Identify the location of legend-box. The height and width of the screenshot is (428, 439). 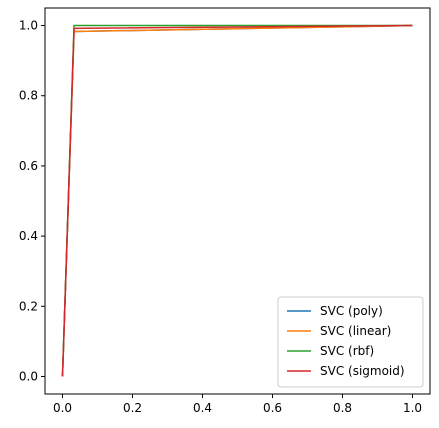
(350, 342).